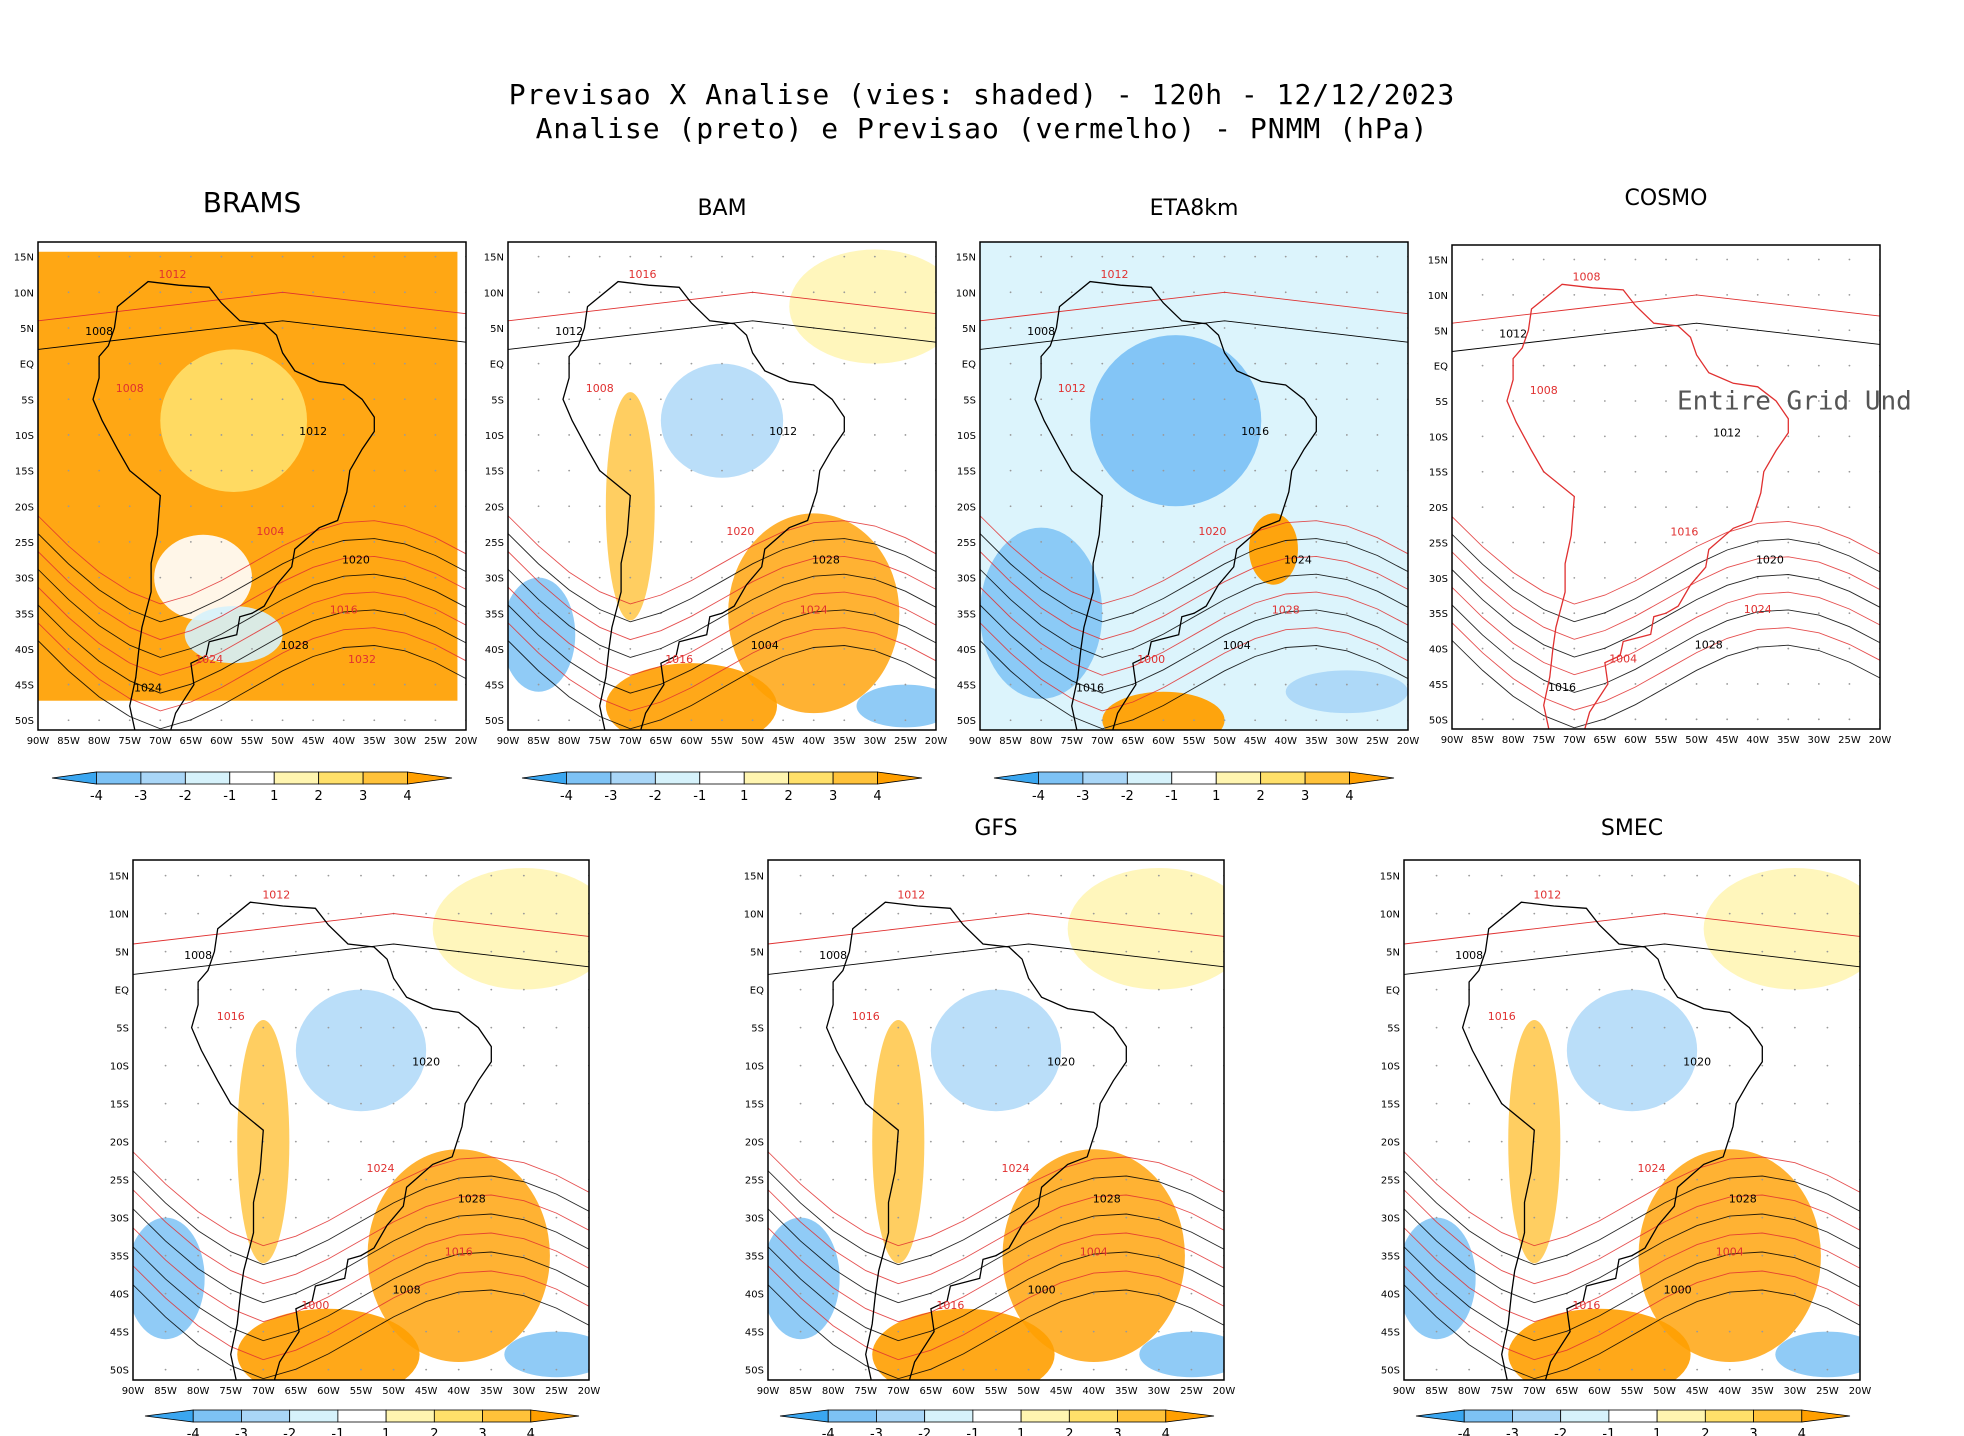 The height and width of the screenshot is (1436, 1964). Describe the element at coordinates (99, 741) in the screenshot. I see `longitude-label: 80W` at that location.